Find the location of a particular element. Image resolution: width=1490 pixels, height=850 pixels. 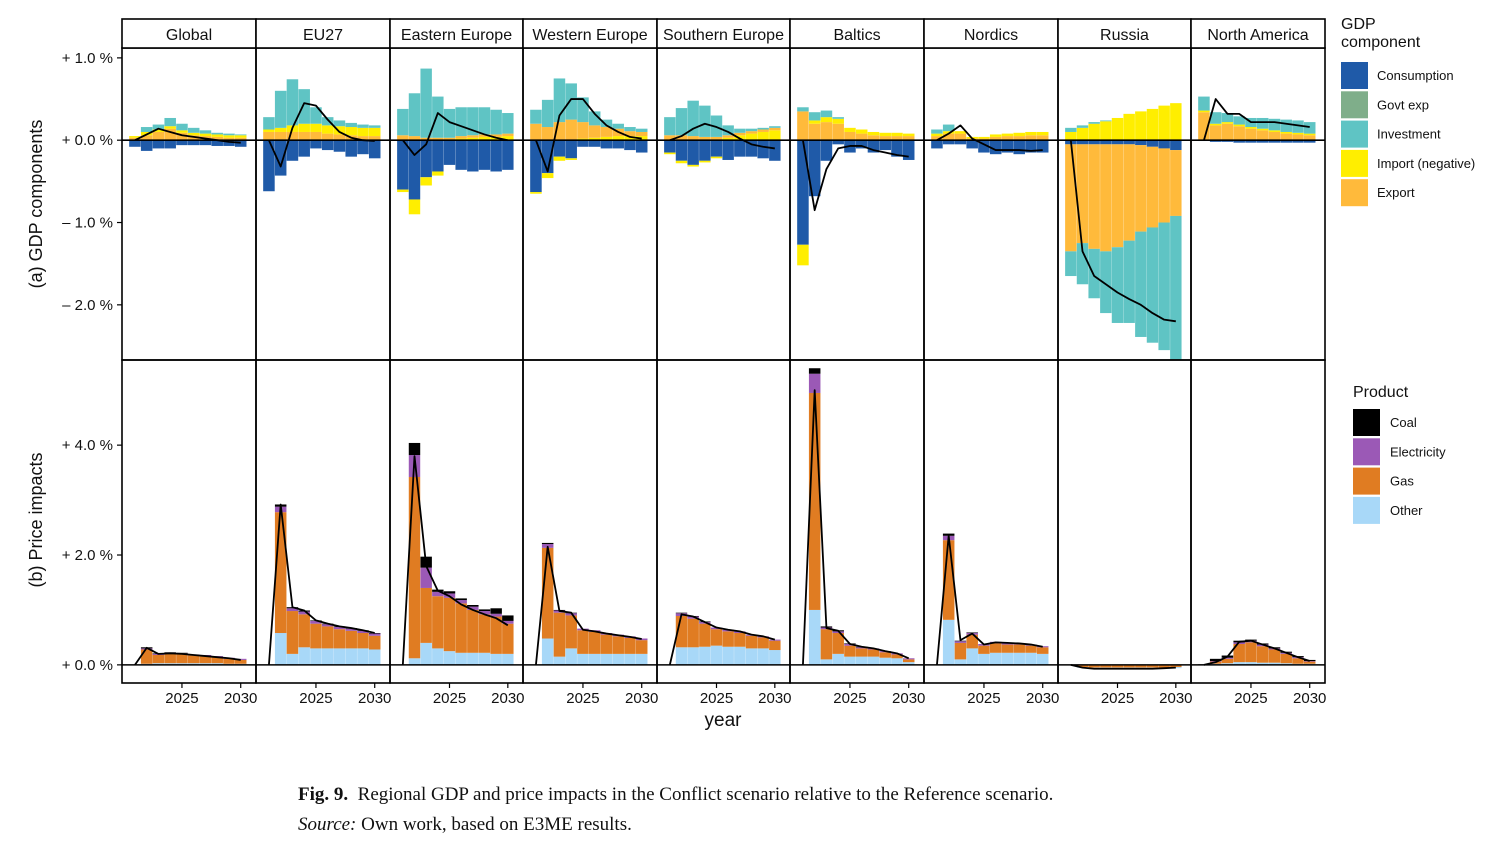

gdp-bar-north-america-investment-2022 is located at coordinates (1215, 118).